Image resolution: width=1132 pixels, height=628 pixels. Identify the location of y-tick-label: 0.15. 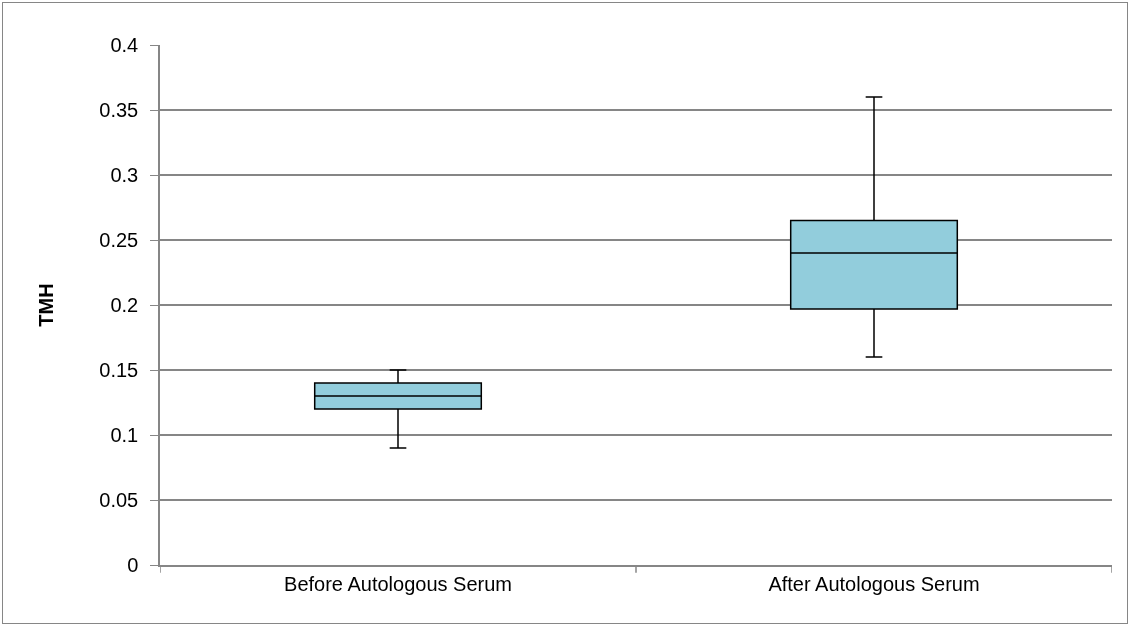
(119, 370).